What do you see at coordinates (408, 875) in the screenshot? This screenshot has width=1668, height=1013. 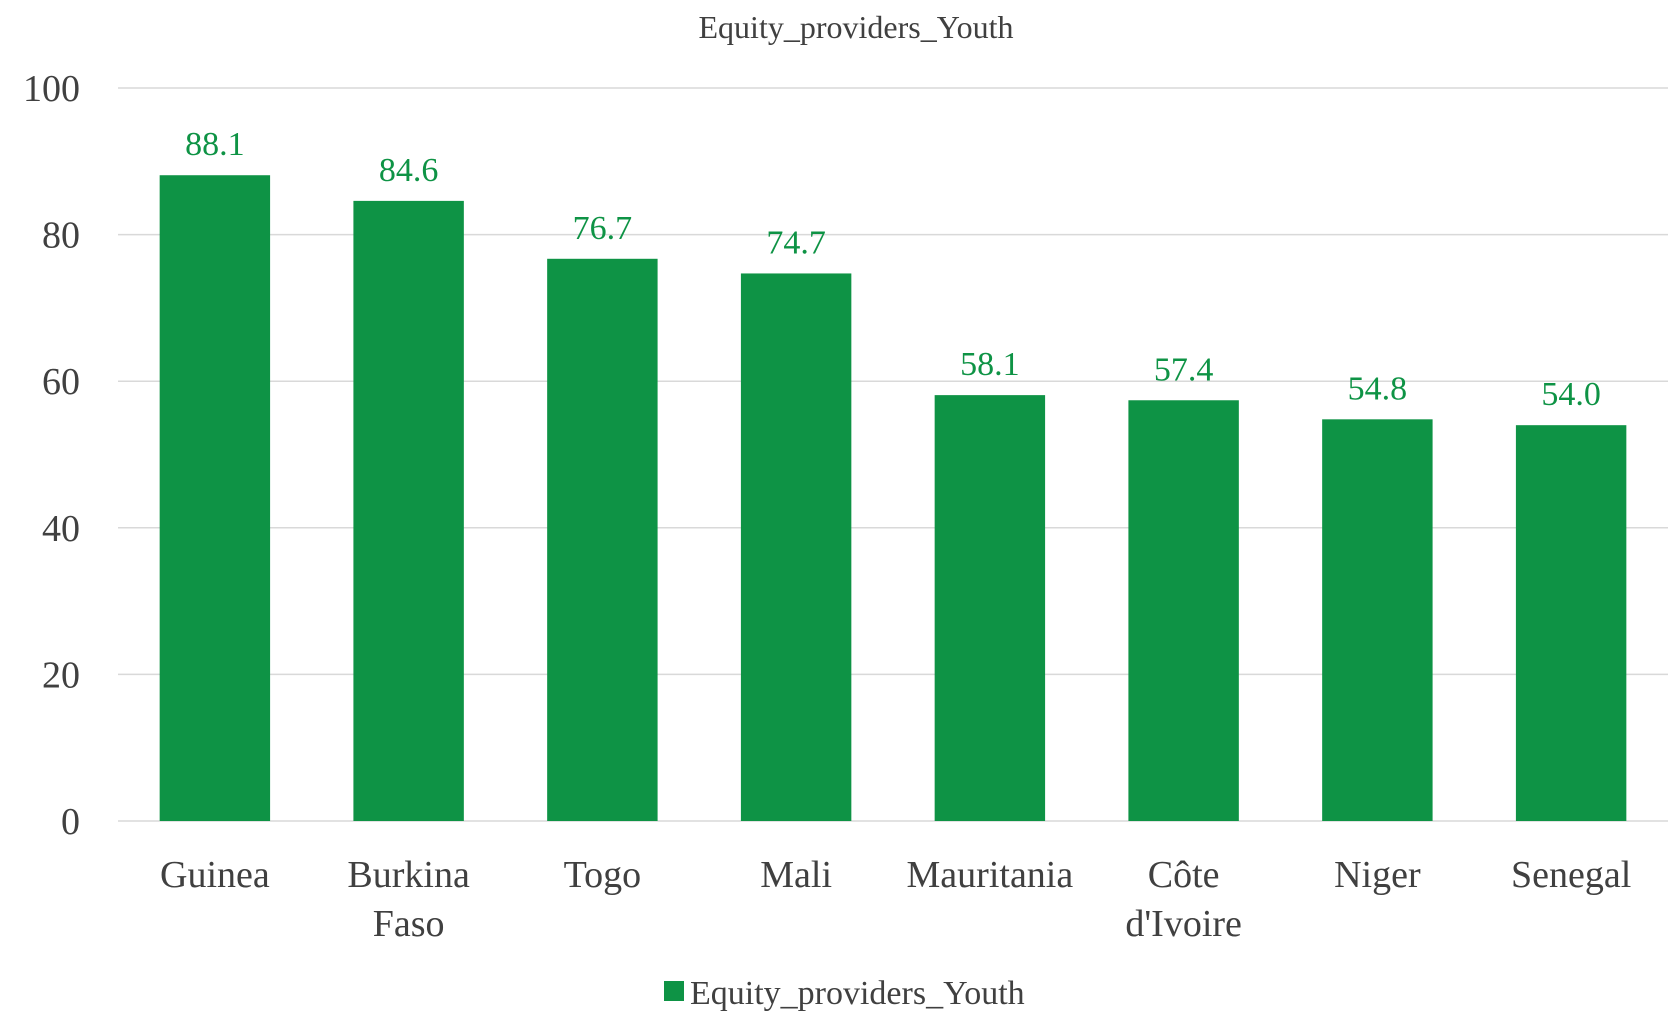 I see `x-tick-label: Burkina` at bounding box center [408, 875].